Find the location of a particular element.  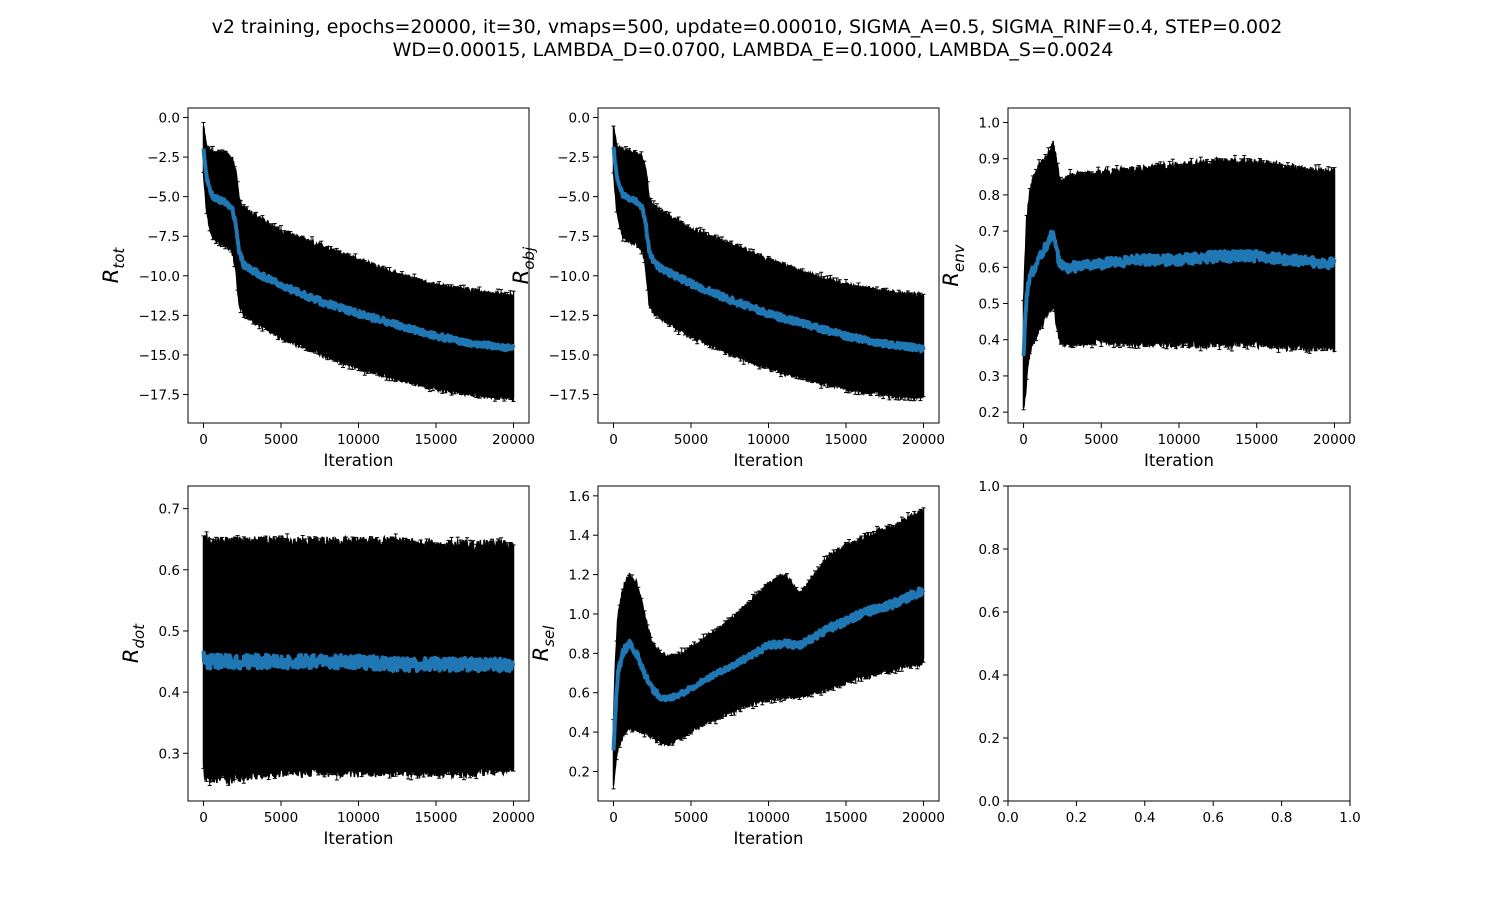

y-tick-label: 0.3 is located at coordinates (169, 754).